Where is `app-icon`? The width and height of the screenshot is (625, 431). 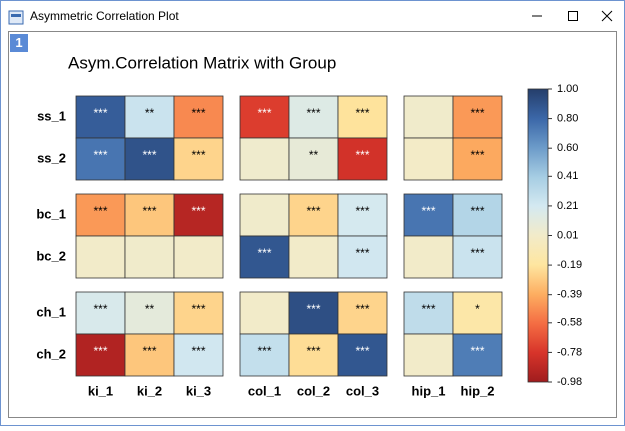 app-icon is located at coordinates (16, 17).